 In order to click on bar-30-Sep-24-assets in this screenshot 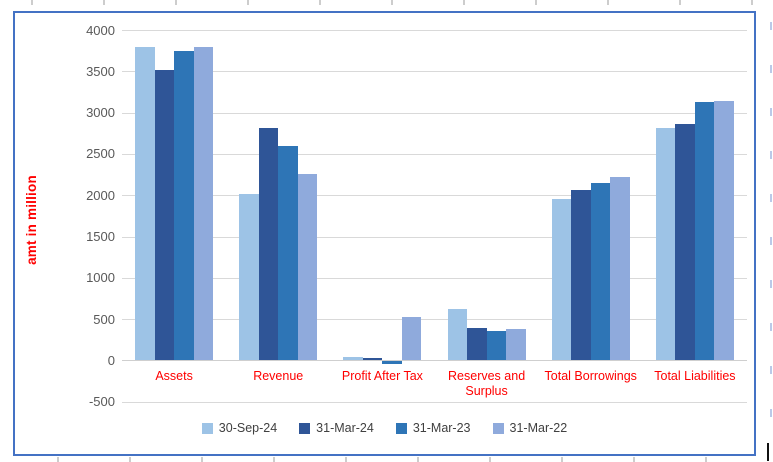, I will do `click(145, 203)`.